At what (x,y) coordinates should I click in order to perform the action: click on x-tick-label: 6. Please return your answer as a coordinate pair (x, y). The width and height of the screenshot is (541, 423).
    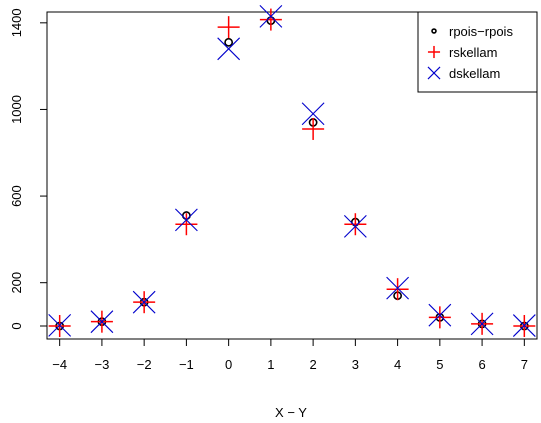
    Looking at the image, I should click on (481, 364).